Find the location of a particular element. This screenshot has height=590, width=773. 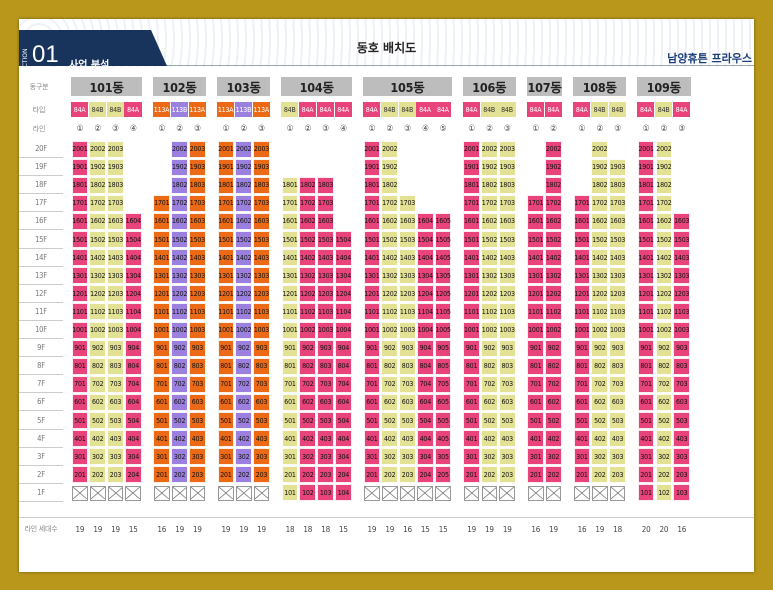

unit-cell: 1801 is located at coordinates (80, 185).